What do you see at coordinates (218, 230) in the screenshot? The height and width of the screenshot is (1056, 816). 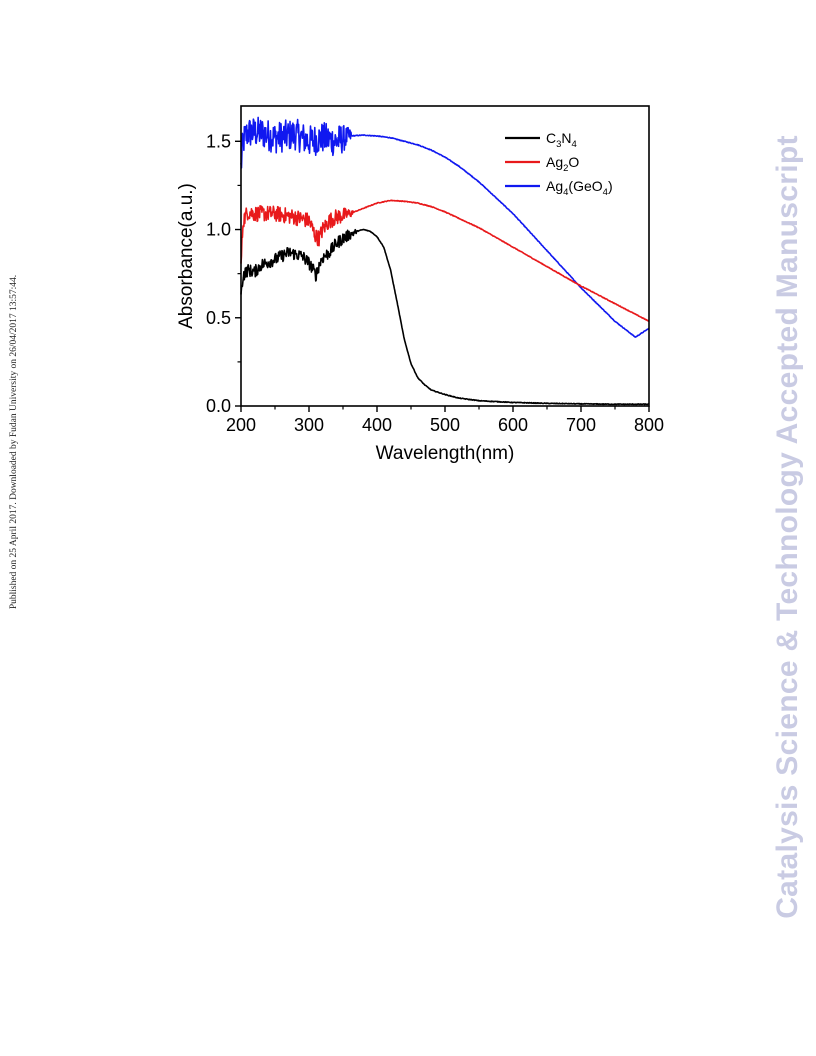 I see `y-tick-label: 1.0` at bounding box center [218, 230].